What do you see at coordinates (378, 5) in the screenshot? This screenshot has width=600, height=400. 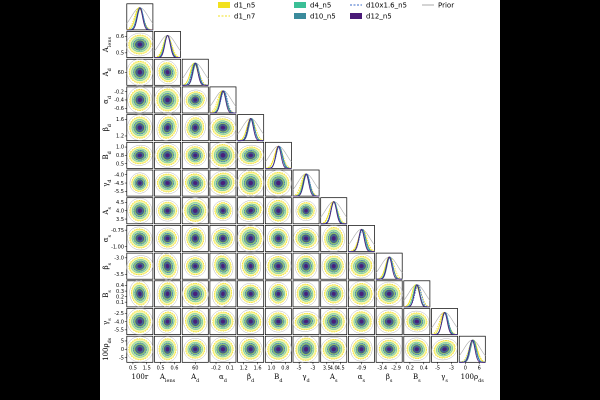 I see `legend-entry: d10x1.6_n5` at bounding box center [378, 5].